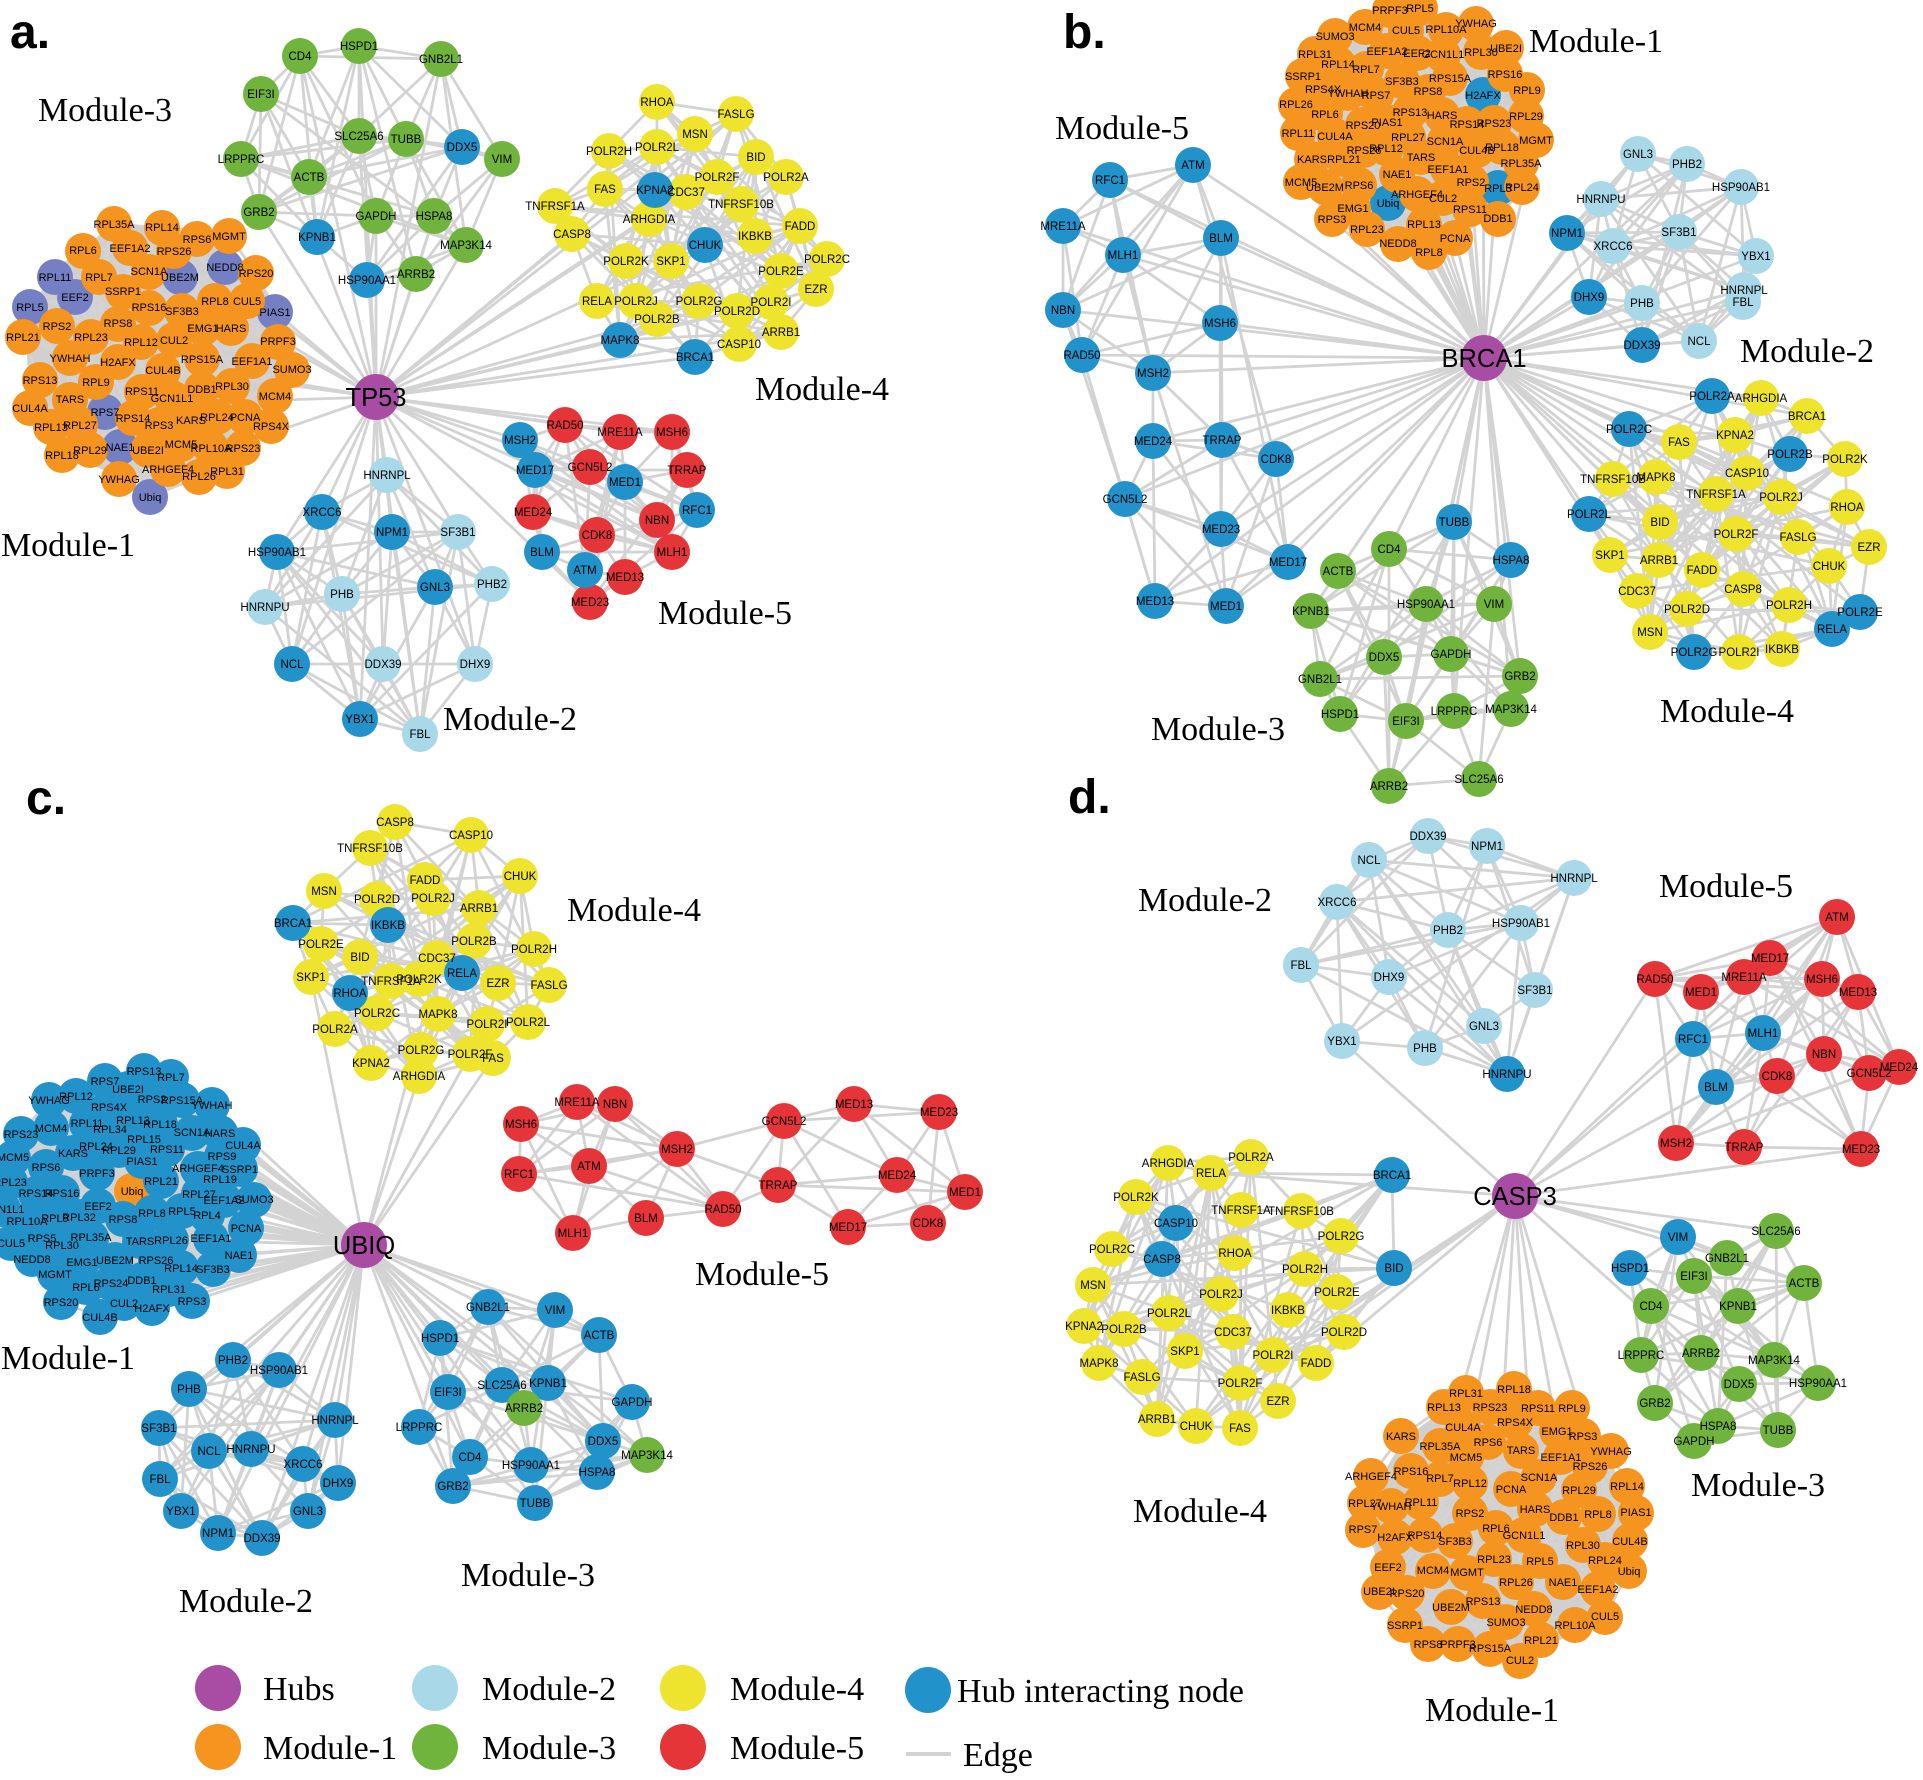  I want to click on svg-text: RPS9, so click(222, 1157).